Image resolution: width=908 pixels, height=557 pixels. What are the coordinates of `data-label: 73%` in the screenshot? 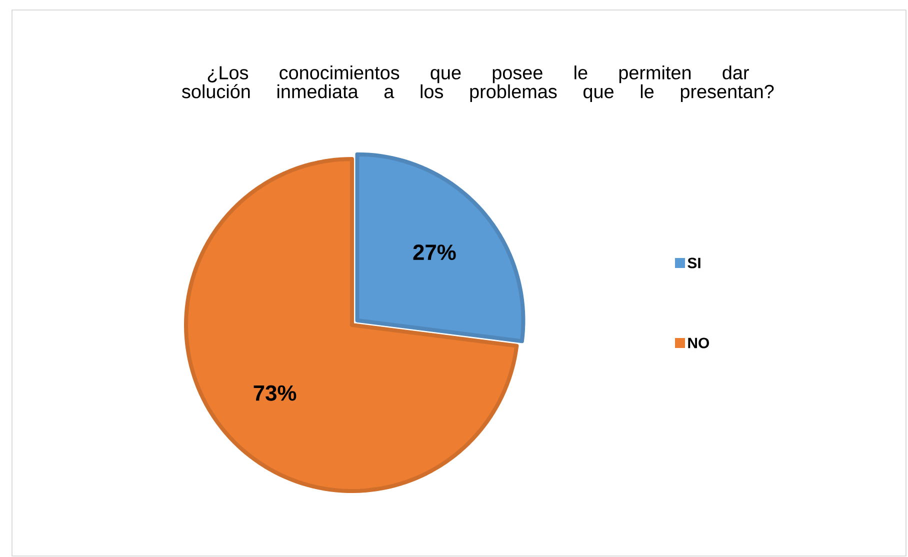 It's located at (275, 393).